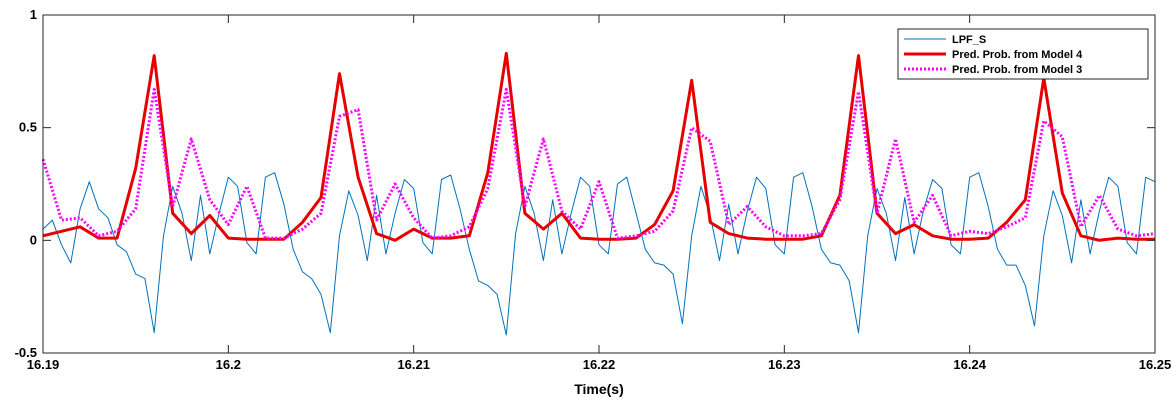 This screenshot has height=400, width=1172. I want to click on legend-label-1: LPF_S, so click(969, 40).